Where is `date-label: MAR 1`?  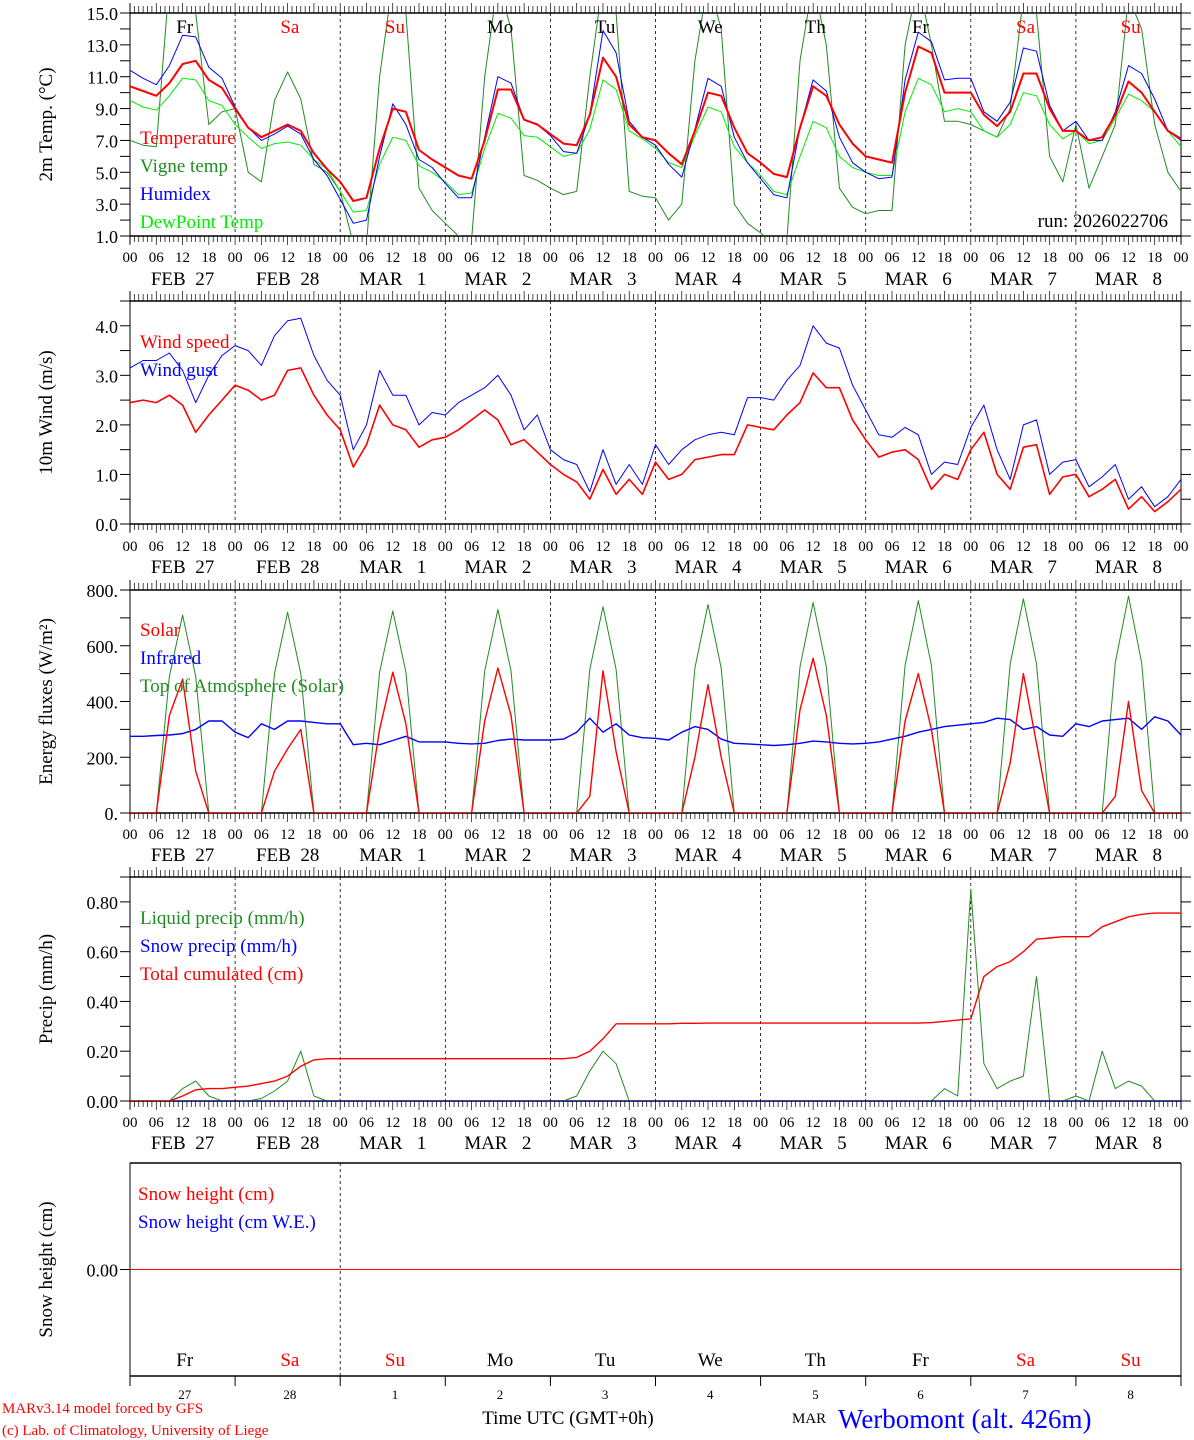 date-label: MAR 1 is located at coordinates (392, 279).